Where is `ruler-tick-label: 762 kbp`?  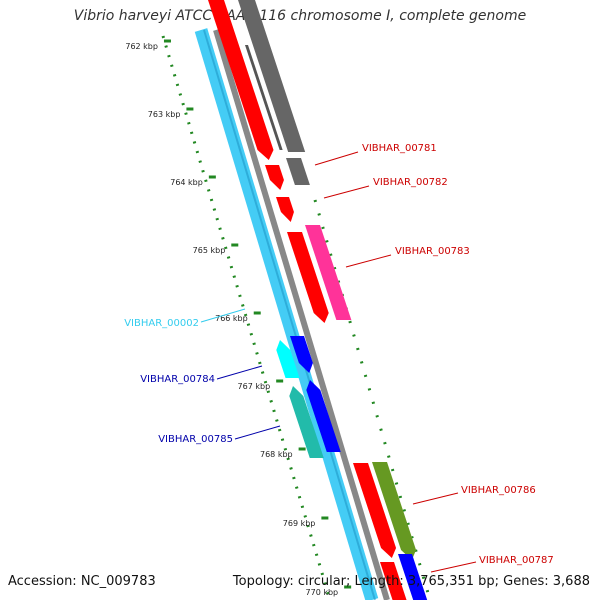
ruler-tick-label: 762 kbp is located at coordinates (141, 46).